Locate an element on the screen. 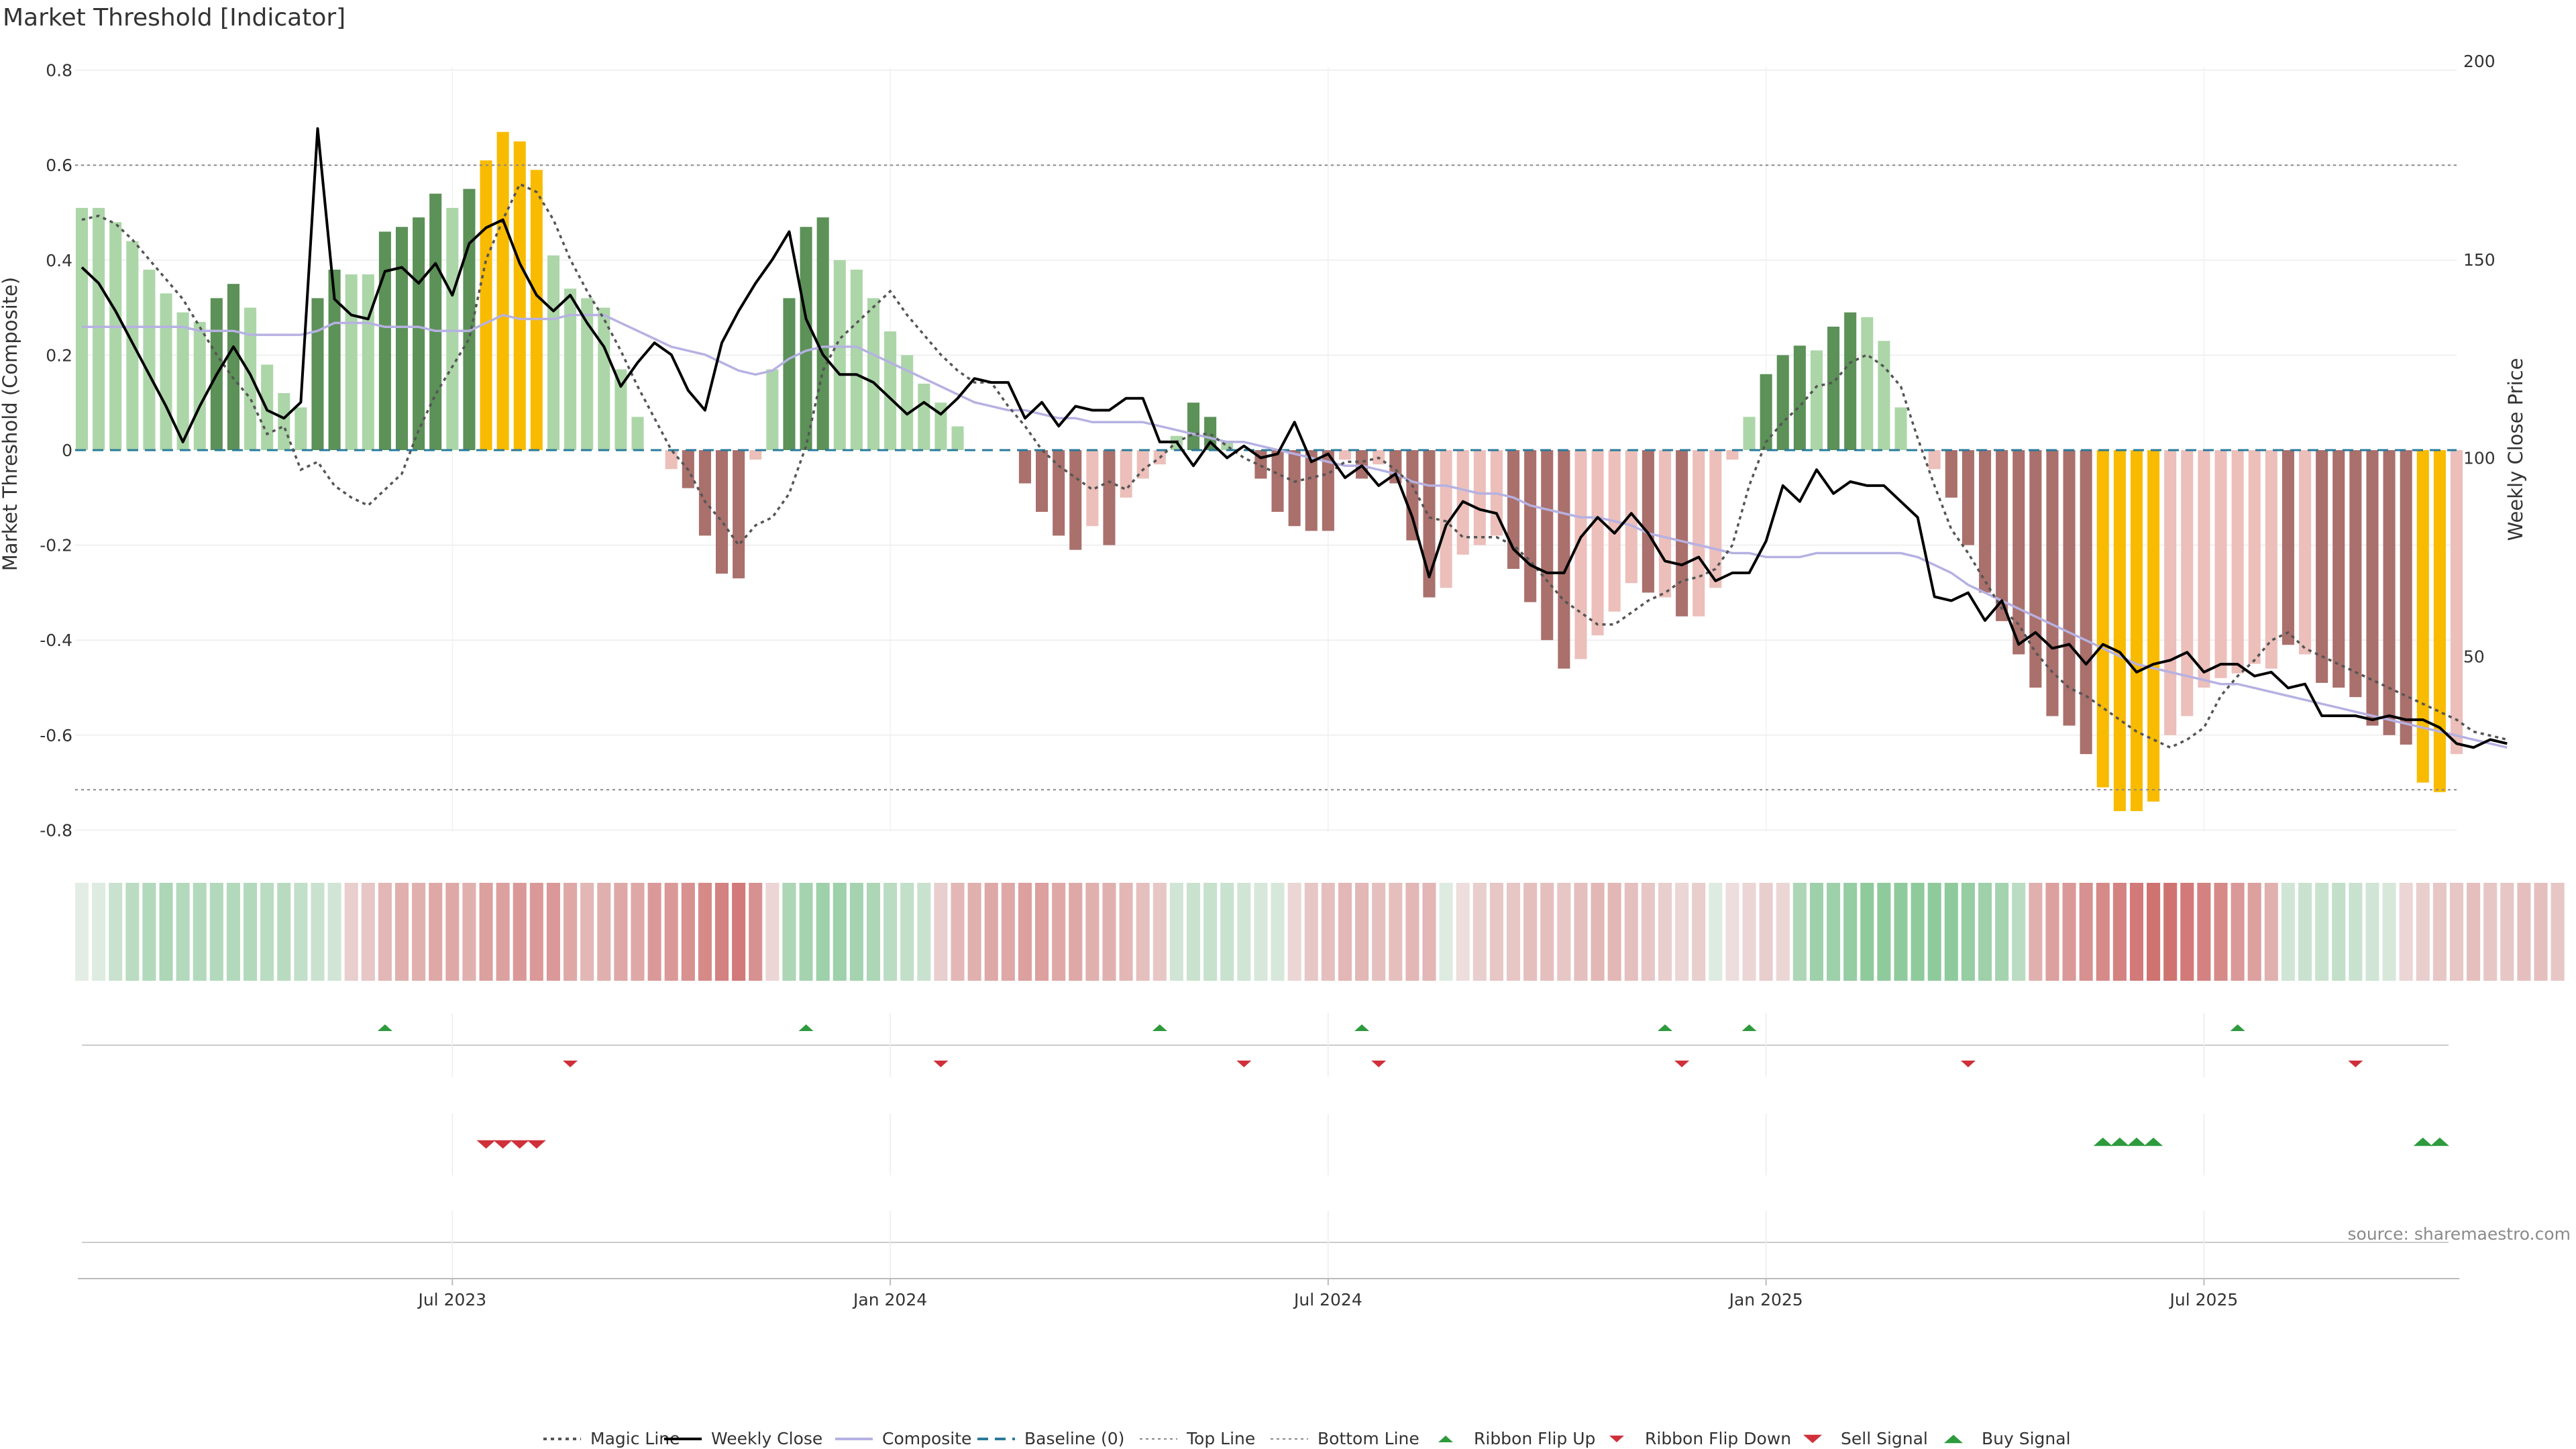 This screenshot has width=2576, height=1449. x-tick-label: Jul 2024 is located at coordinates (1327, 1299).